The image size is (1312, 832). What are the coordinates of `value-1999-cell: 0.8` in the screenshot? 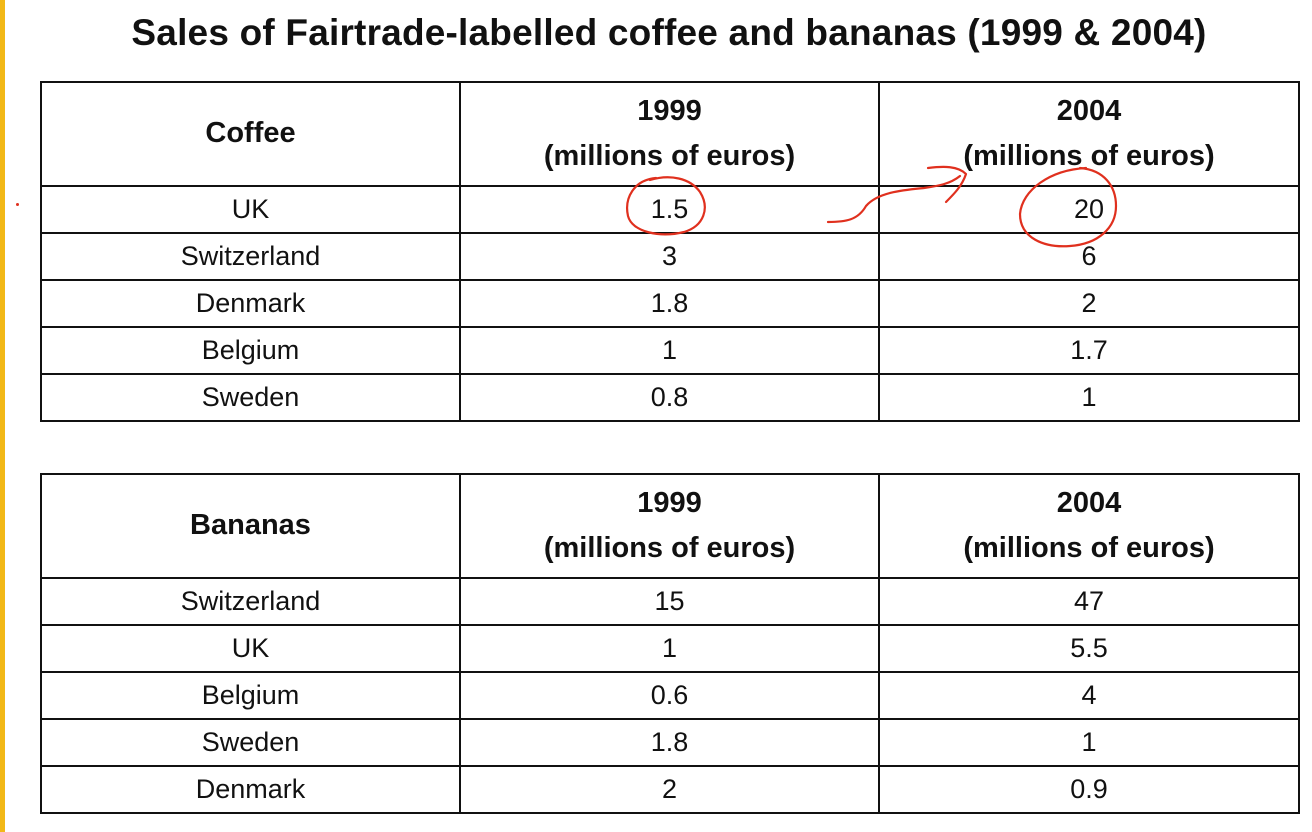 It's located at (669, 397).